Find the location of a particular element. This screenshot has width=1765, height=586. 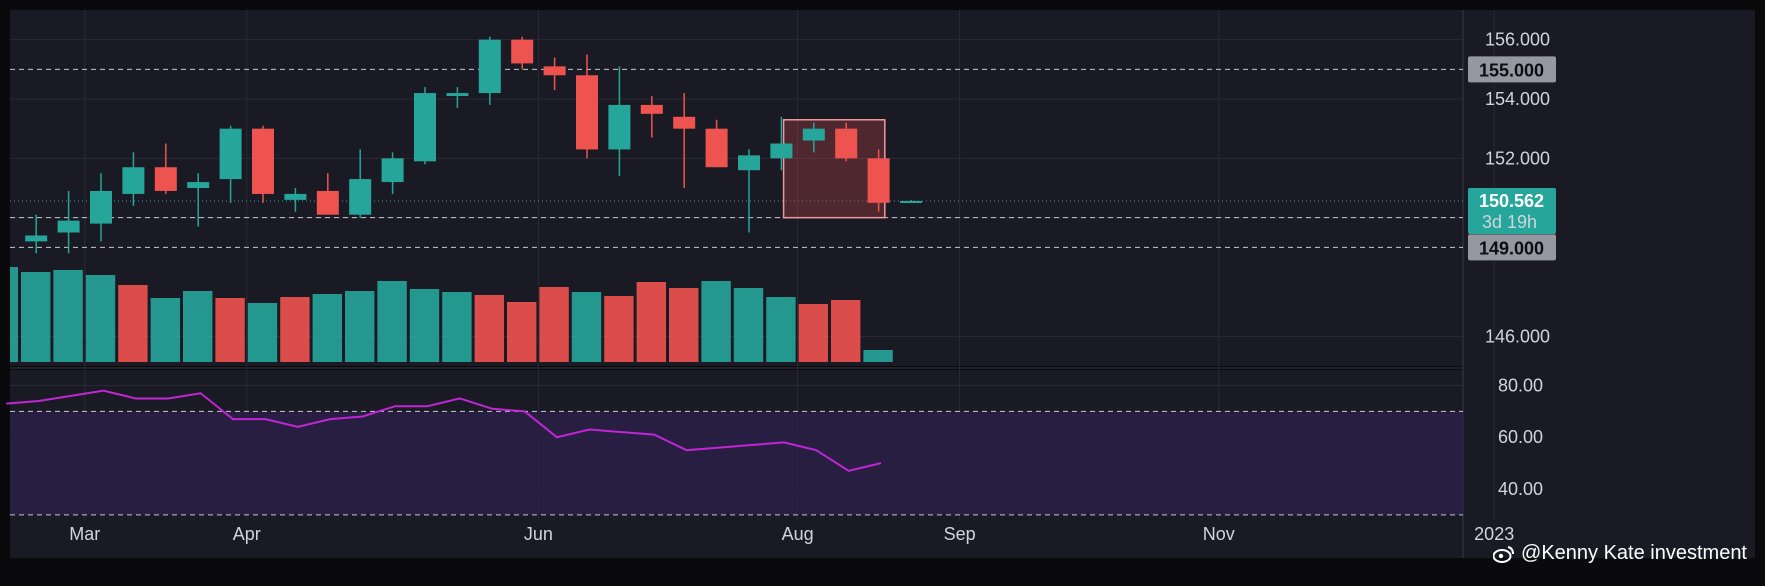

watermark-text: @Kenny Kate investment is located at coordinates (1634, 553).